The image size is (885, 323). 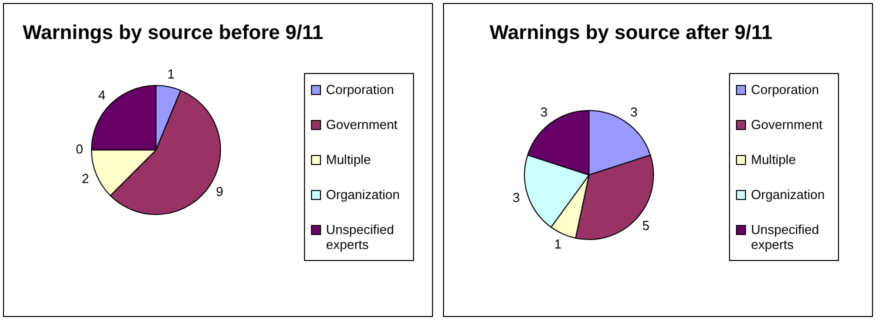 I want to click on data-label: 5, so click(x=646, y=225).